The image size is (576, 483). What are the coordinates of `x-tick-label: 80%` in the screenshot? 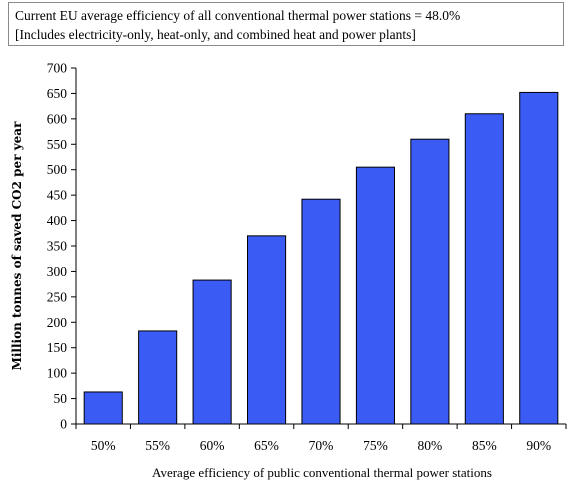 It's located at (430, 445).